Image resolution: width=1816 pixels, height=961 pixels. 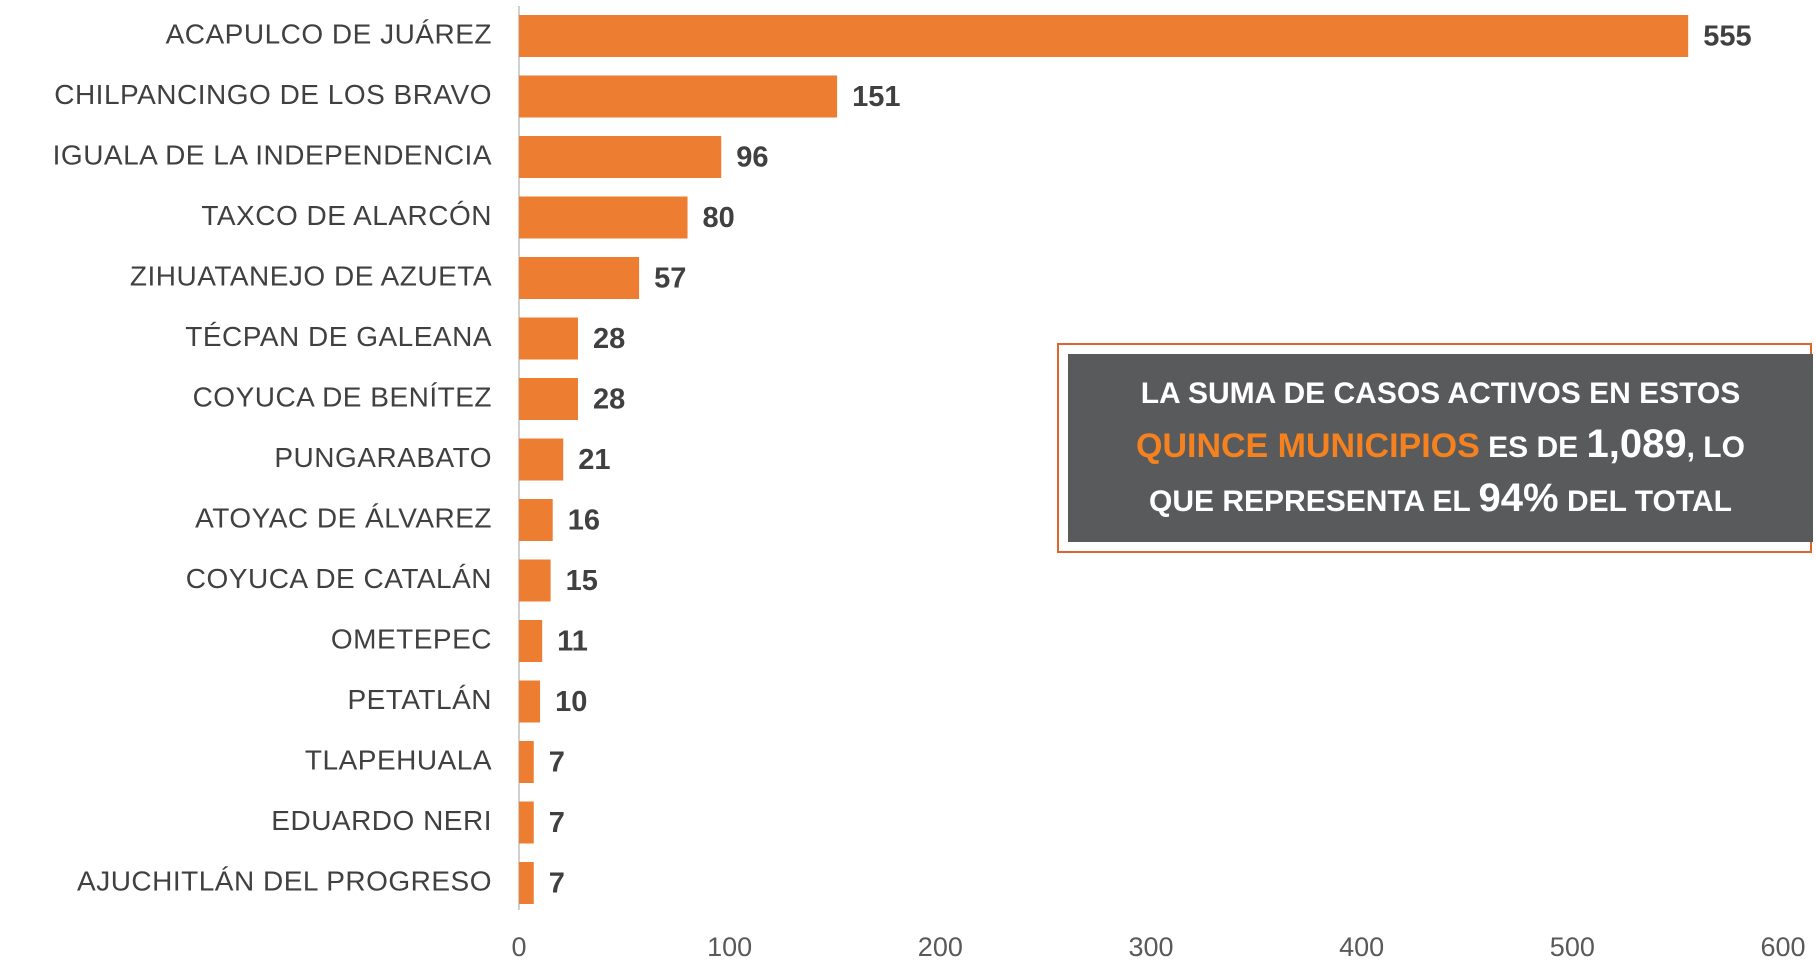 I want to click on category-label: ACAPULCO DE JUÁREZ, so click(x=329, y=33).